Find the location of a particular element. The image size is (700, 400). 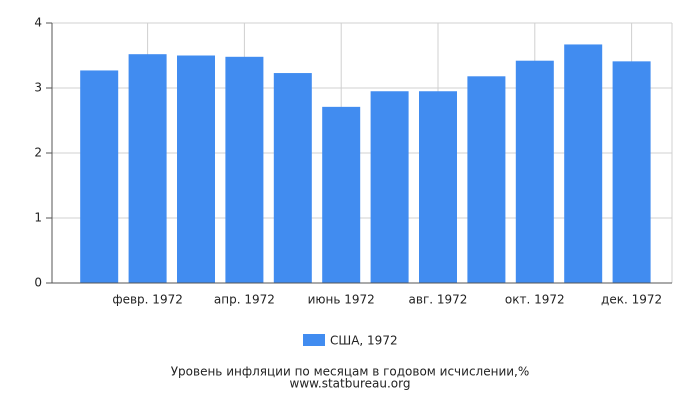

y-tick-label: 2 is located at coordinates (38, 153).